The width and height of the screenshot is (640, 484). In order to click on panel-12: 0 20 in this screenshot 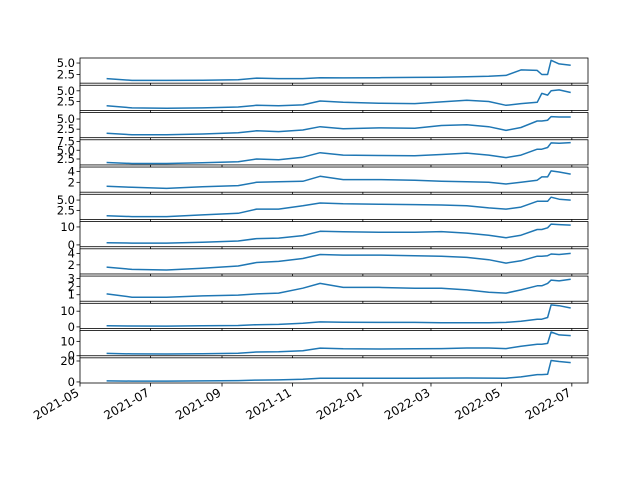, I will do `click(324, 371)`.